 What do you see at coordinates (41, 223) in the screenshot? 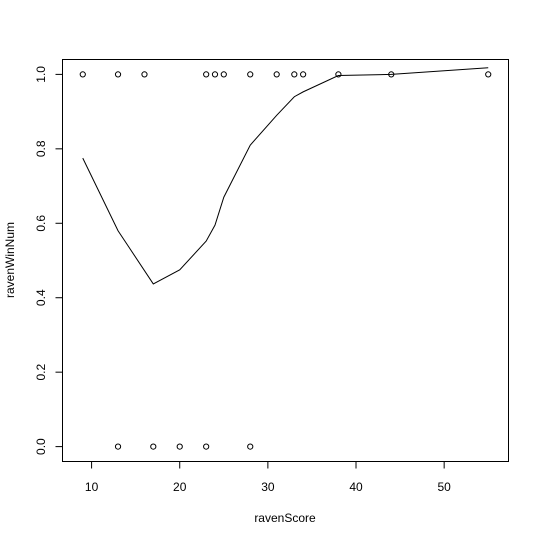
I see `y-tick-label: 0.6` at bounding box center [41, 223].